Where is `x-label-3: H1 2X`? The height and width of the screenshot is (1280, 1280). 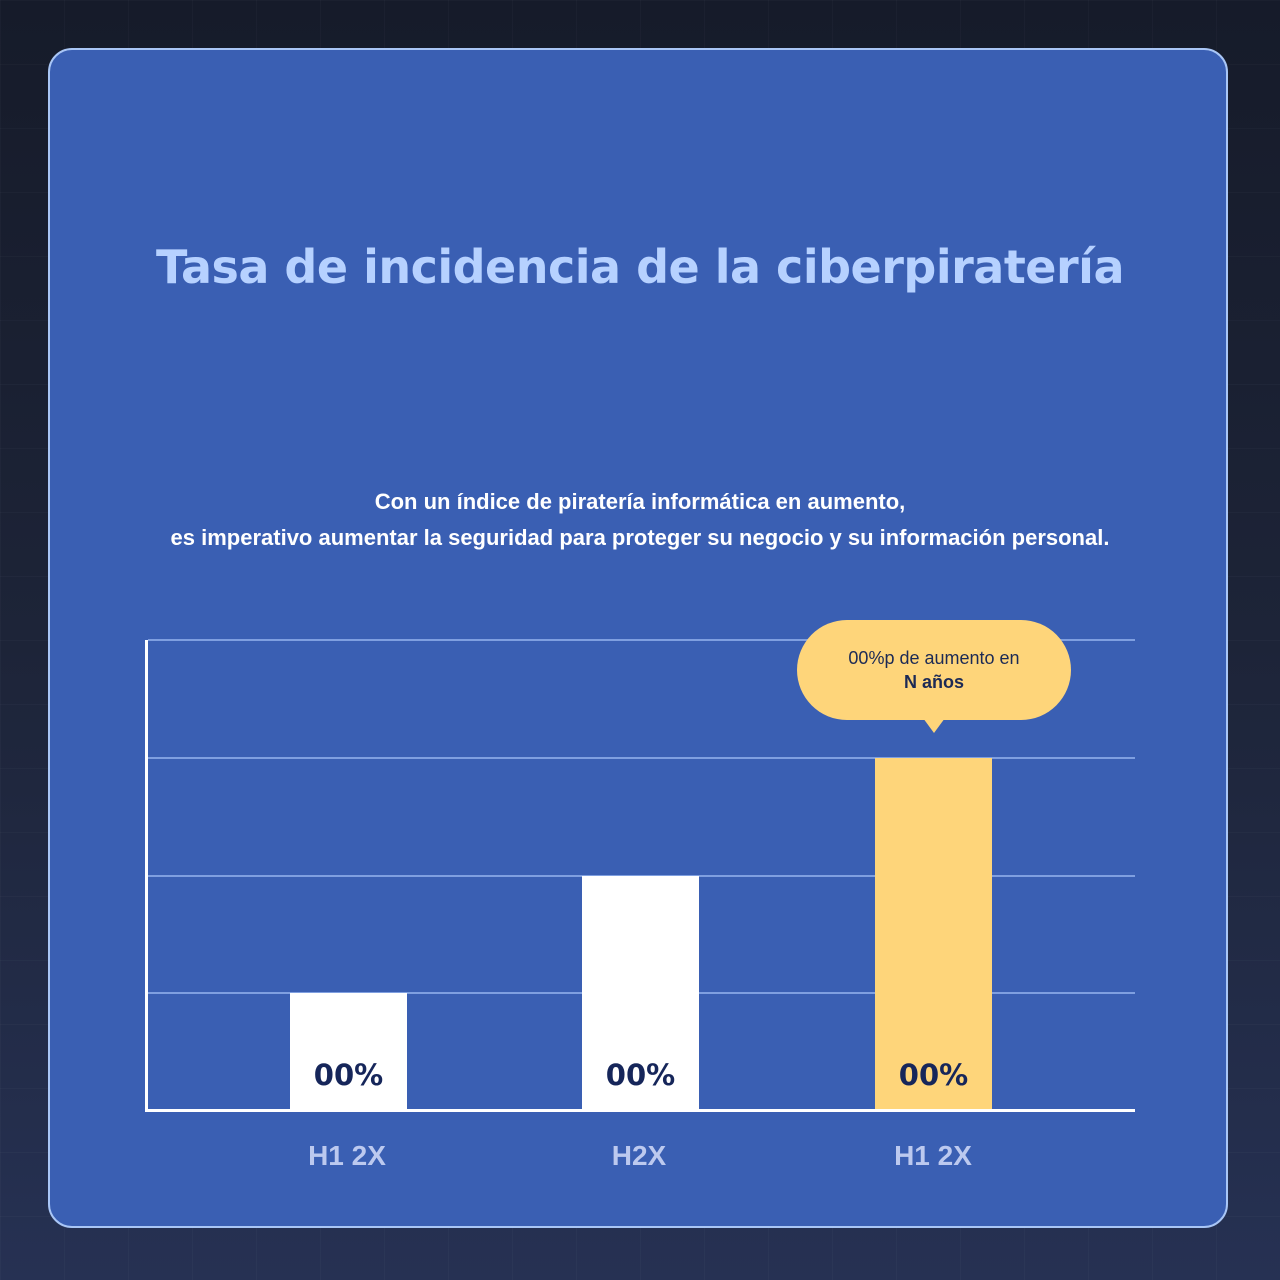 x-label-3: H1 2X is located at coordinates (933, 1155).